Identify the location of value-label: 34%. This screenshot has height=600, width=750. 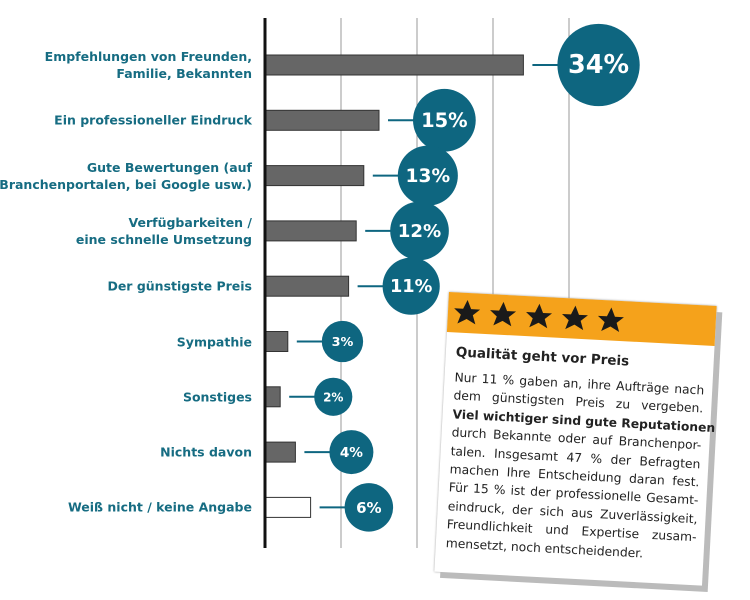
(598, 65).